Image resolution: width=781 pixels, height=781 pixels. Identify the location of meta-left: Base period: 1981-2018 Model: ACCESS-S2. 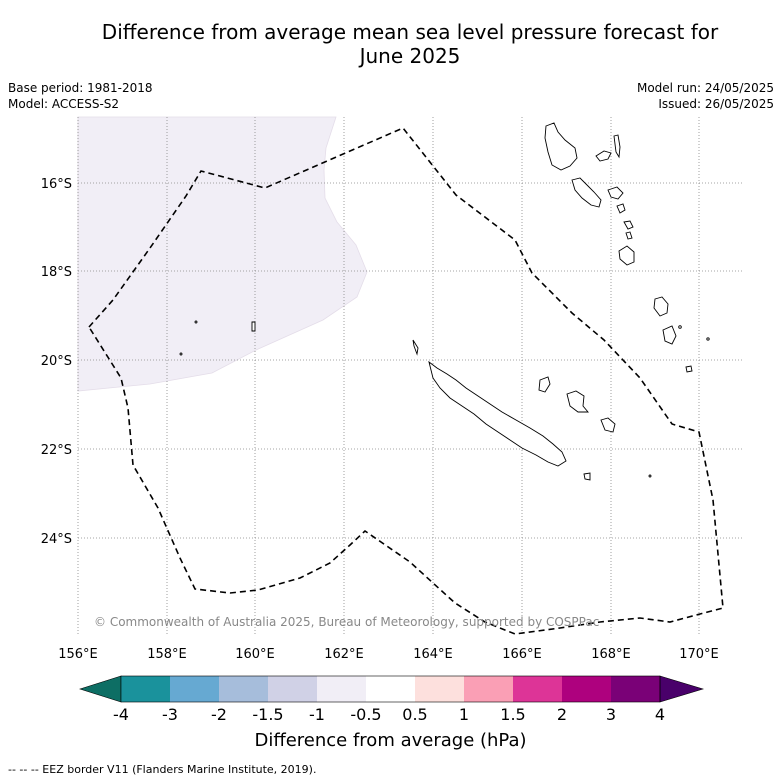
(80, 96).